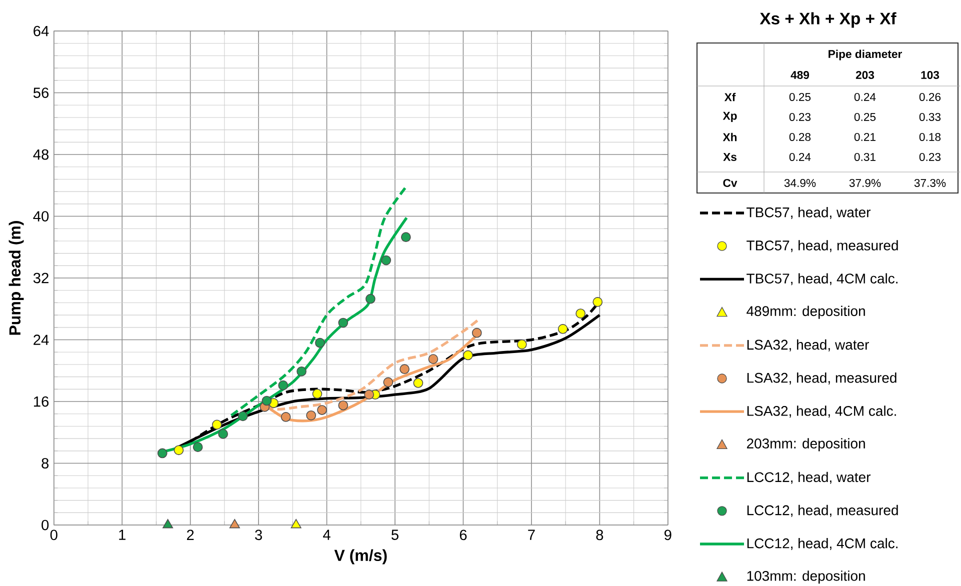 The height and width of the screenshot is (586, 961). Describe the element at coordinates (809, 478) in the screenshot. I see `legend-label: LCC12, head, water` at that location.